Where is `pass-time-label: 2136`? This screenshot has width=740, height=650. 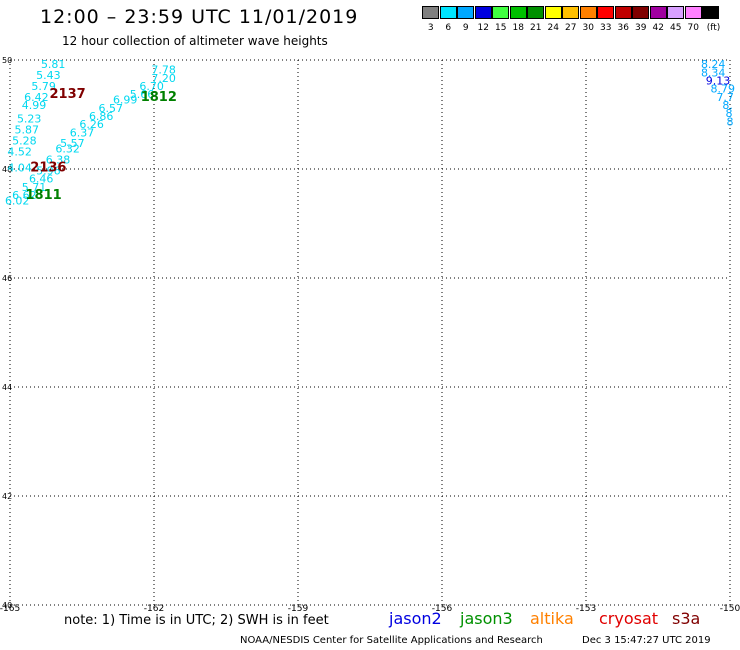
pass-time-label: 2136 is located at coordinates (48, 168).